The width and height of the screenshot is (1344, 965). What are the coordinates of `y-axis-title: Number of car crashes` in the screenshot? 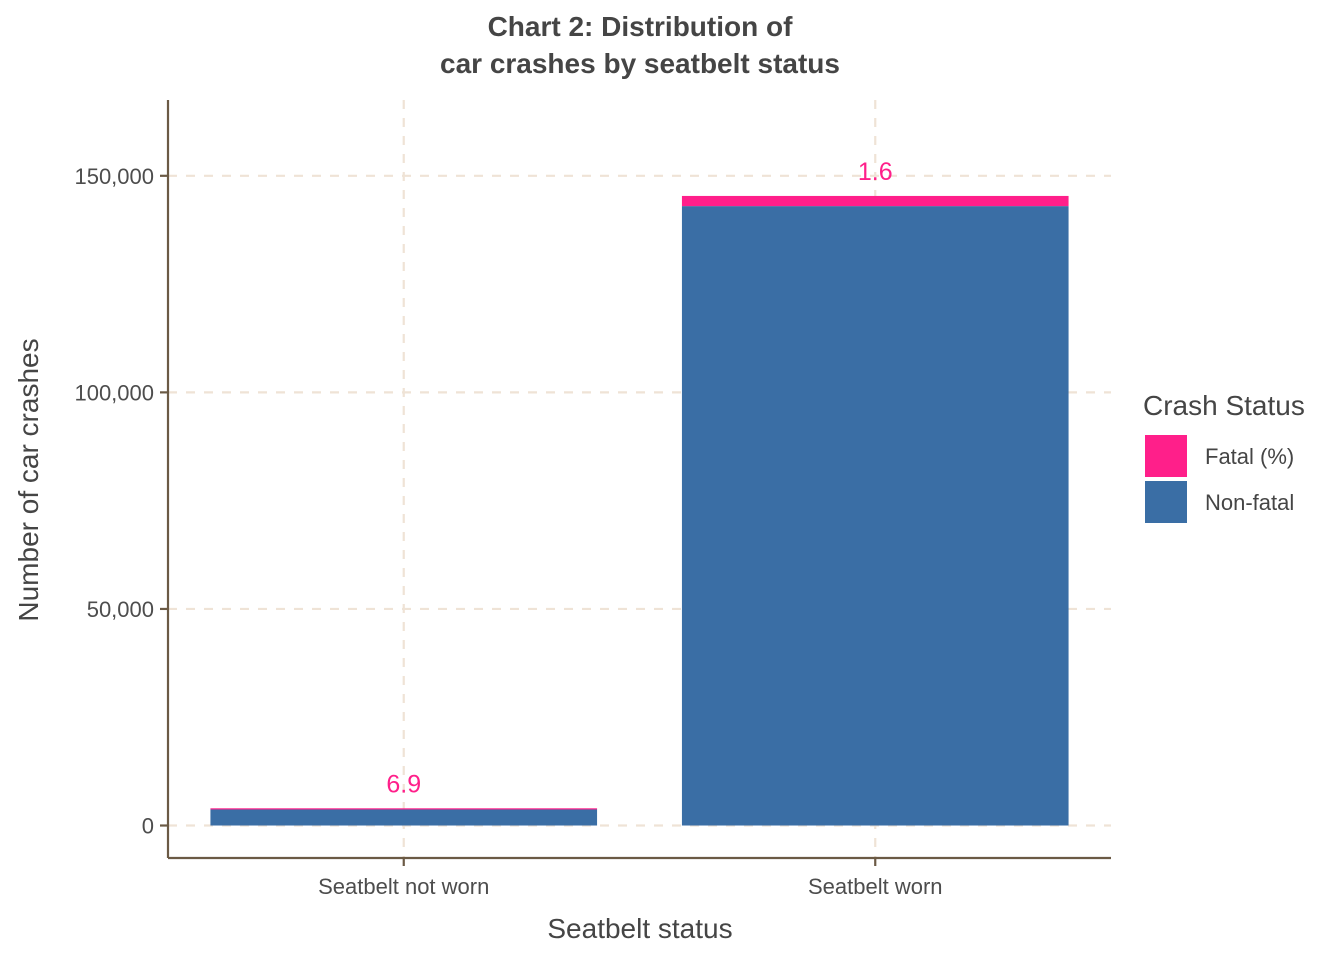 It's located at (28, 479).